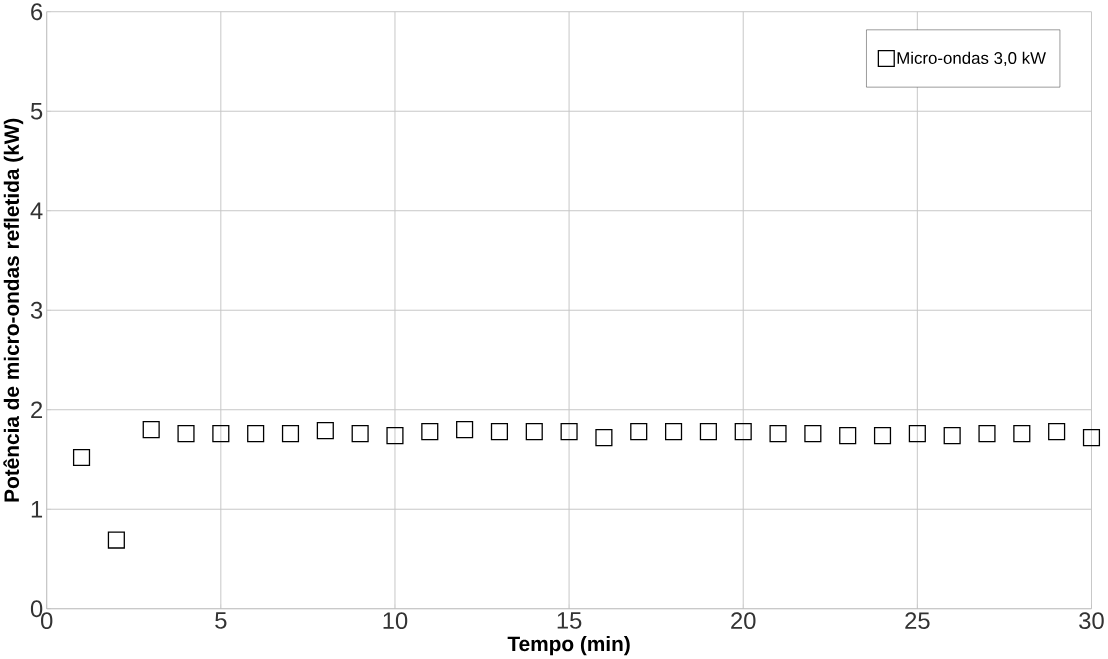 The height and width of the screenshot is (659, 1108). What do you see at coordinates (36, 111) in the screenshot?
I see `y-tick-label: 5` at bounding box center [36, 111].